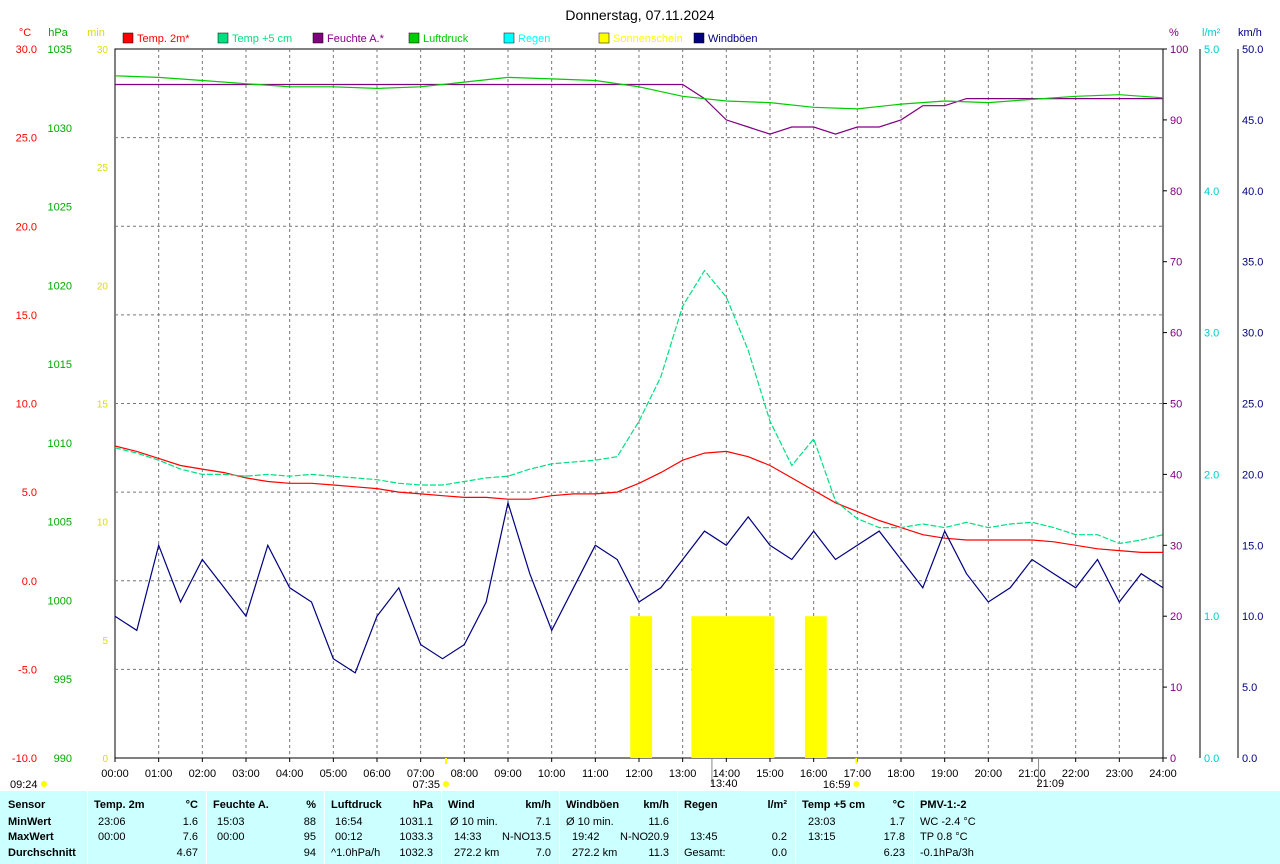  I want to click on stats-temp2m-max: 7.6, so click(190, 837).